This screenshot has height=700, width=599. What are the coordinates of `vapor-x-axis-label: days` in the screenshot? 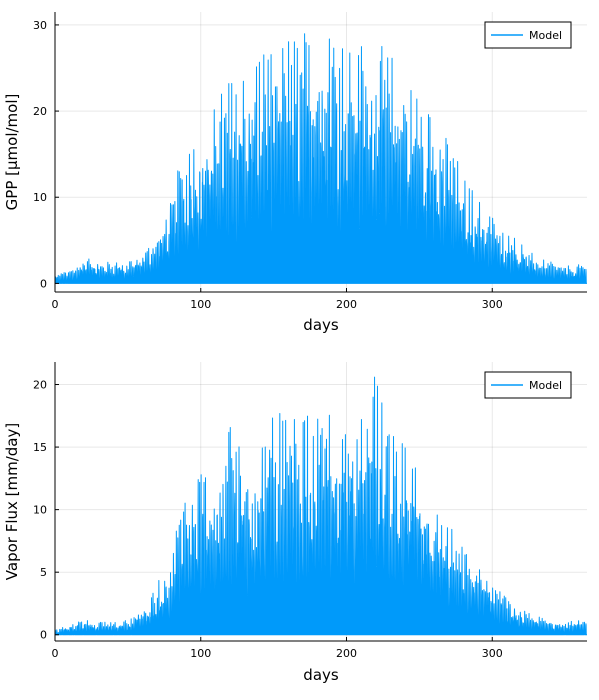 It's located at (321, 675).